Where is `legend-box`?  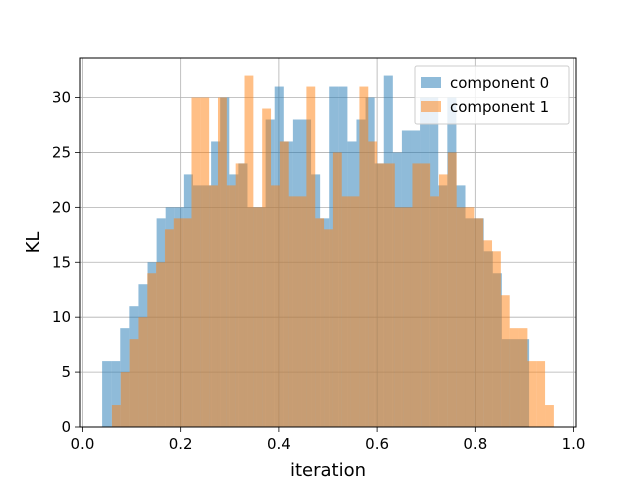 legend-box is located at coordinates (492, 95).